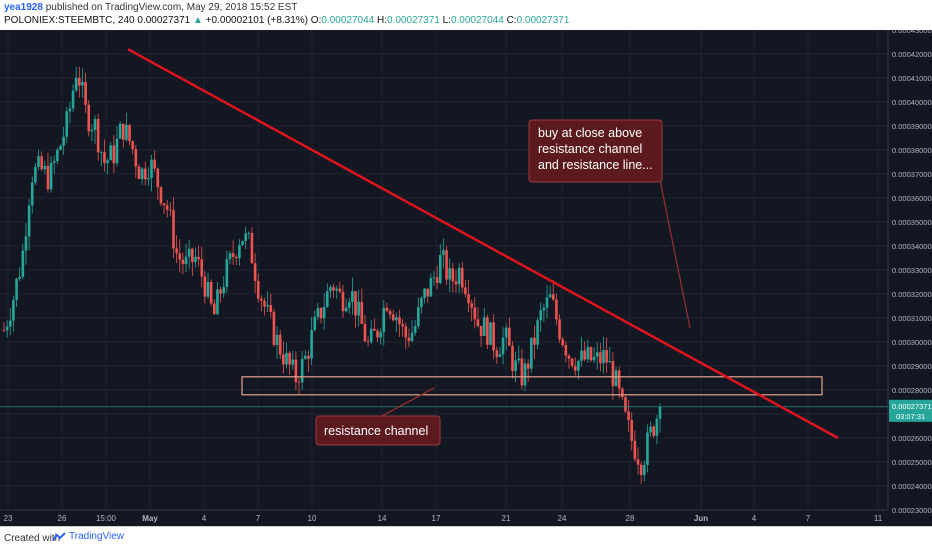 Image resolution: width=932 pixels, height=551 pixels. What do you see at coordinates (912, 150) in the screenshot?
I see `price-tick-label: 0.00038000` at bounding box center [912, 150].